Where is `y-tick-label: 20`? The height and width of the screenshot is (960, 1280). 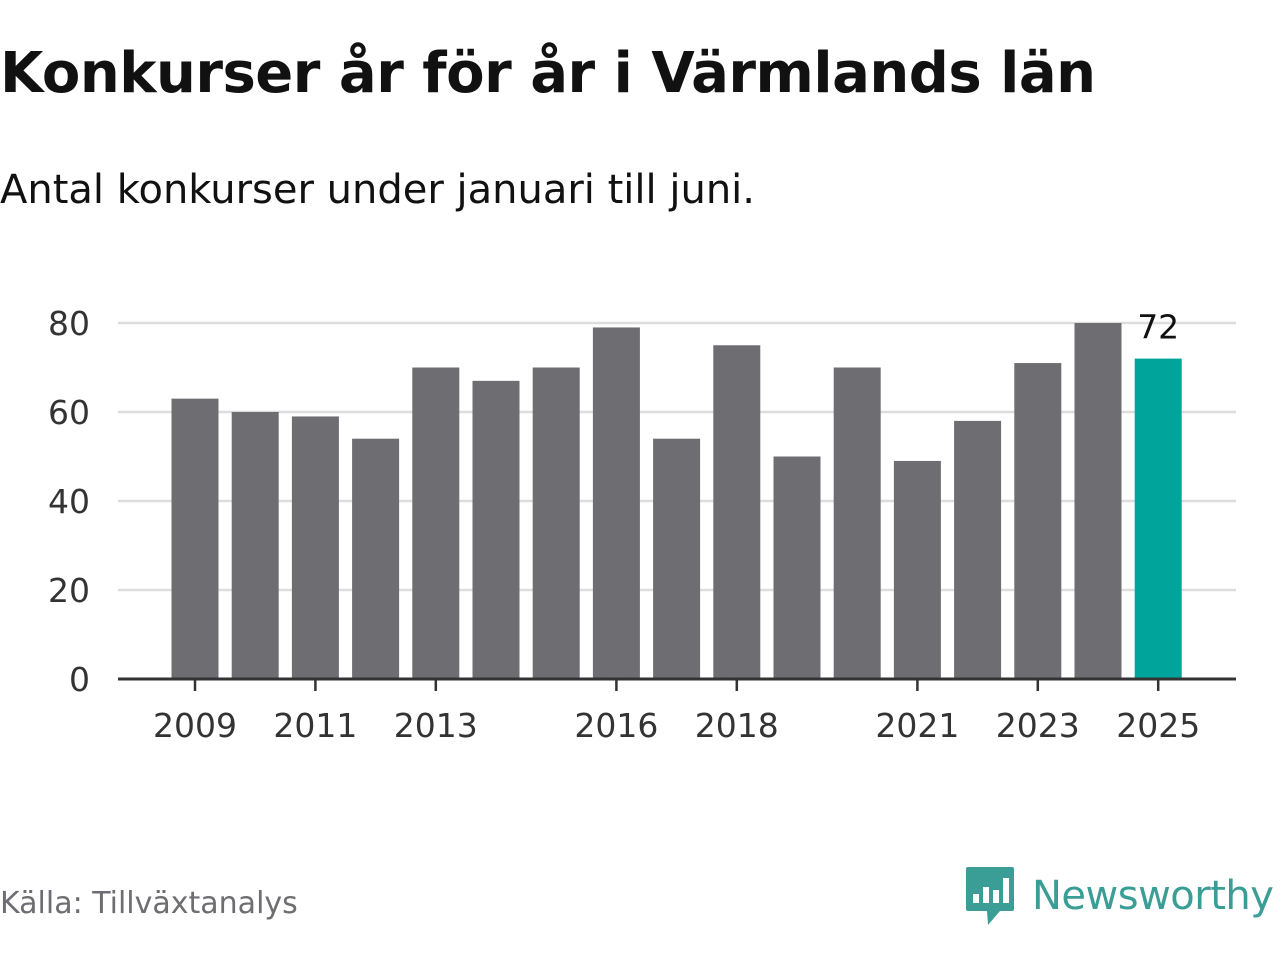
y-tick-label: 20 is located at coordinates (69, 590).